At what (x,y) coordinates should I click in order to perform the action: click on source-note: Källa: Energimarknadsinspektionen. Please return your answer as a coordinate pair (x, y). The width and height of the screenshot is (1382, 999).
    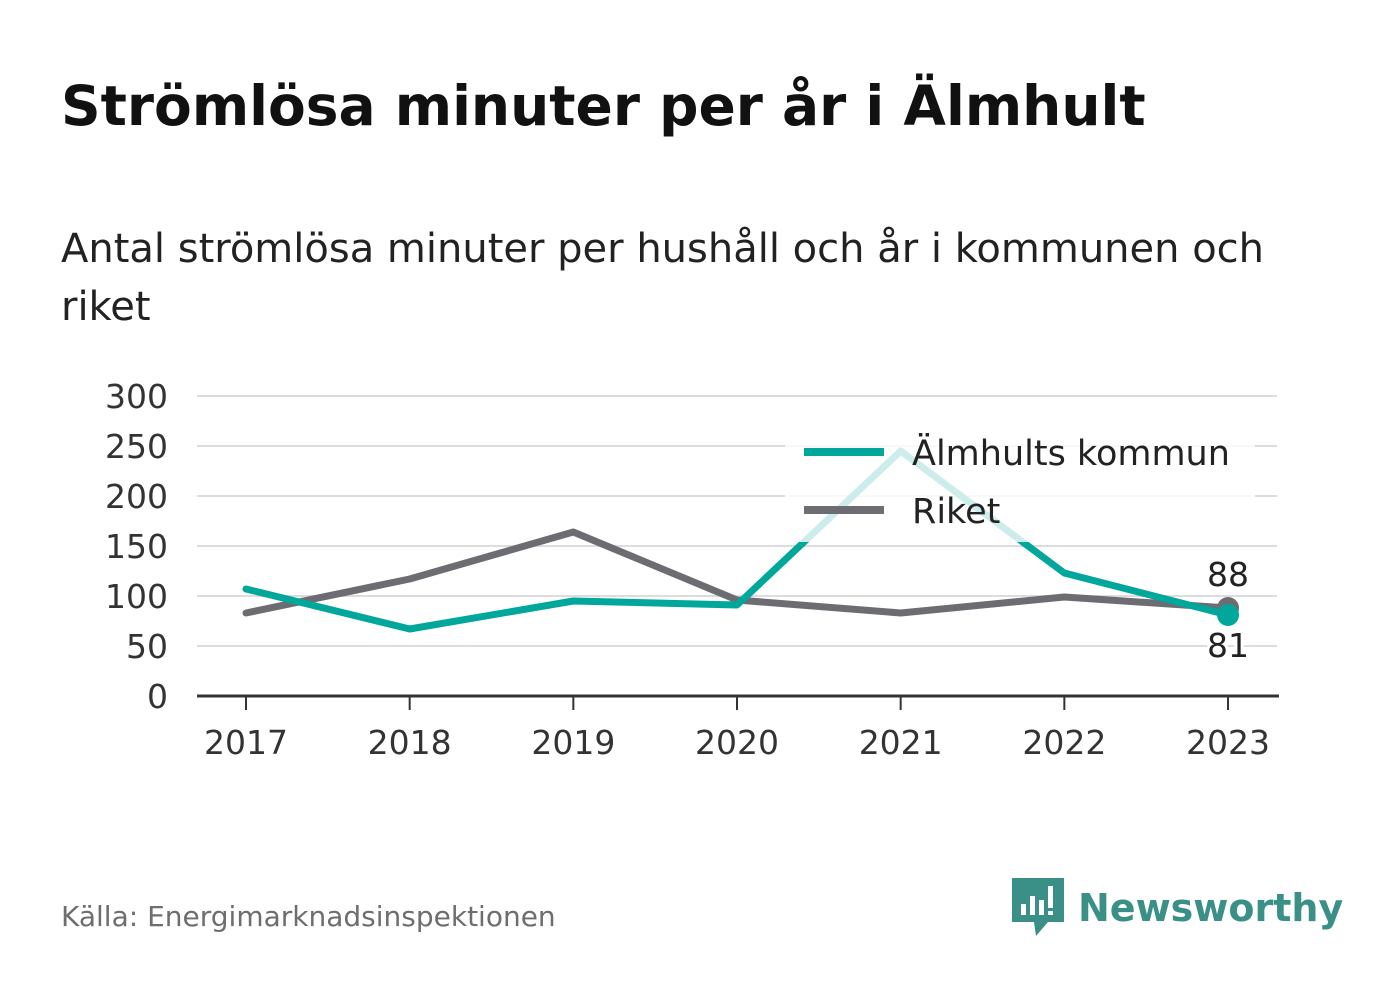
    Looking at the image, I should click on (308, 916).